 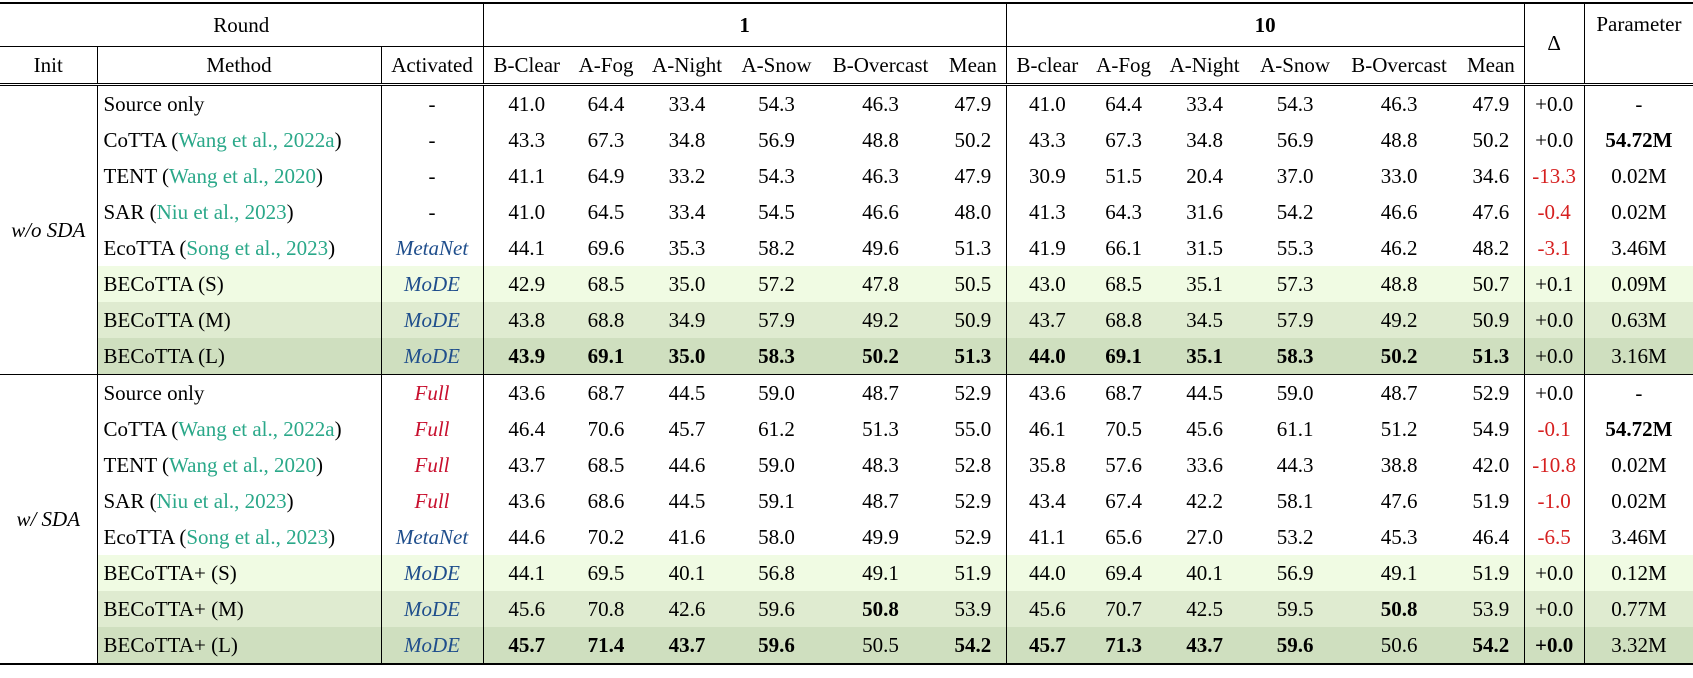 What do you see at coordinates (687, 536) in the screenshot?
I see `value-cell: 41.6` at bounding box center [687, 536].